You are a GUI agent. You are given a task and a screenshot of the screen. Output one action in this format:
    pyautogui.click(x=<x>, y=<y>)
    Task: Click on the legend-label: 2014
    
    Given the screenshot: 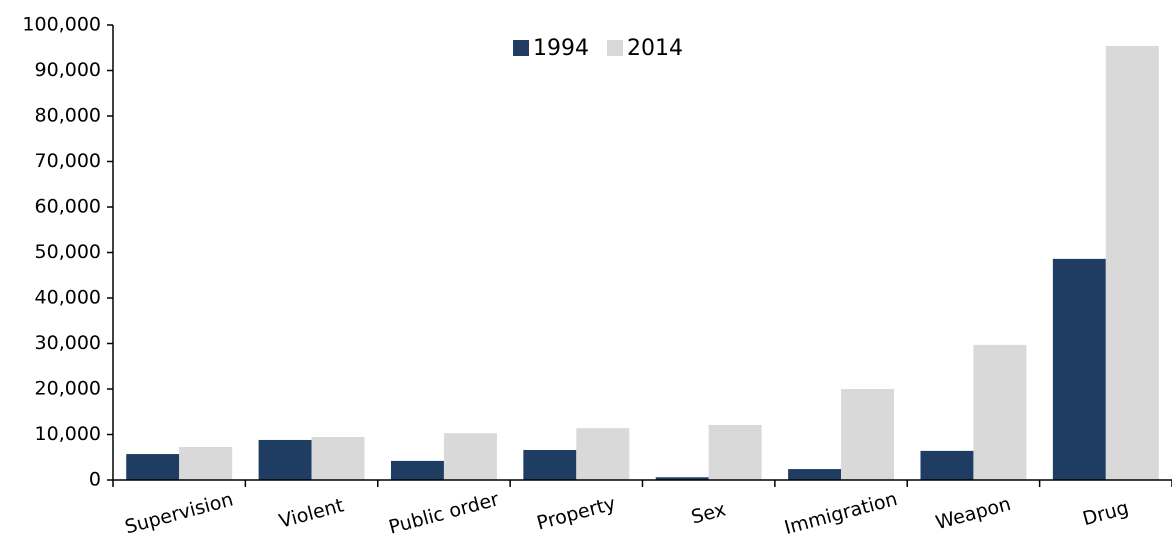 What is the action you would take?
    pyautogui.click(x=655, y=48)
    